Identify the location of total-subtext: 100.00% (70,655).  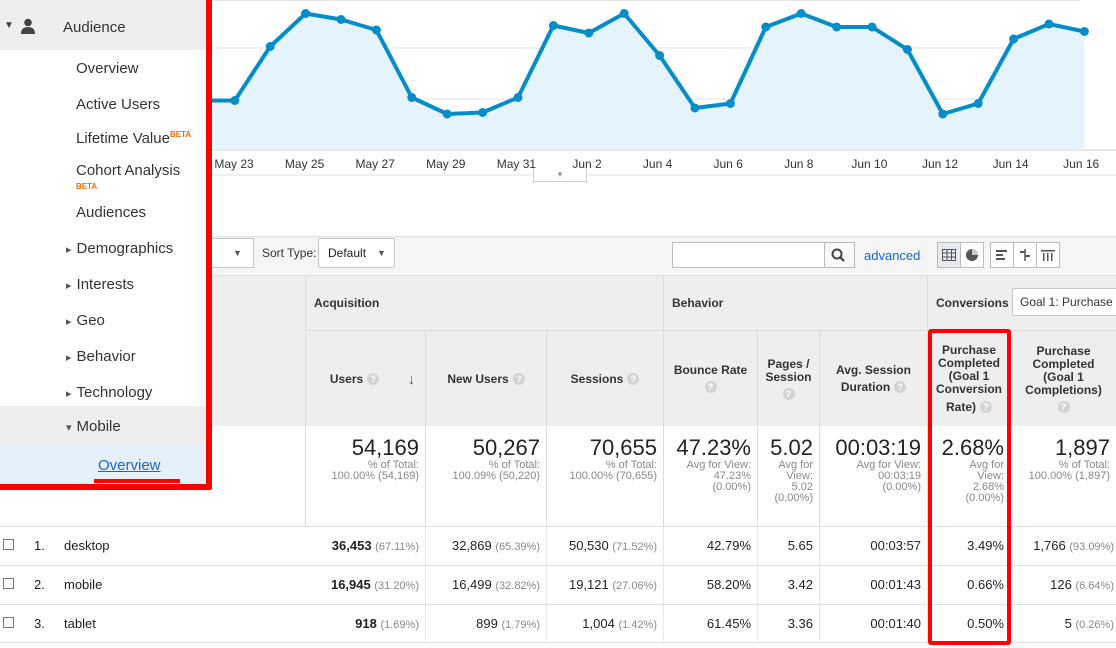
(613, 476).